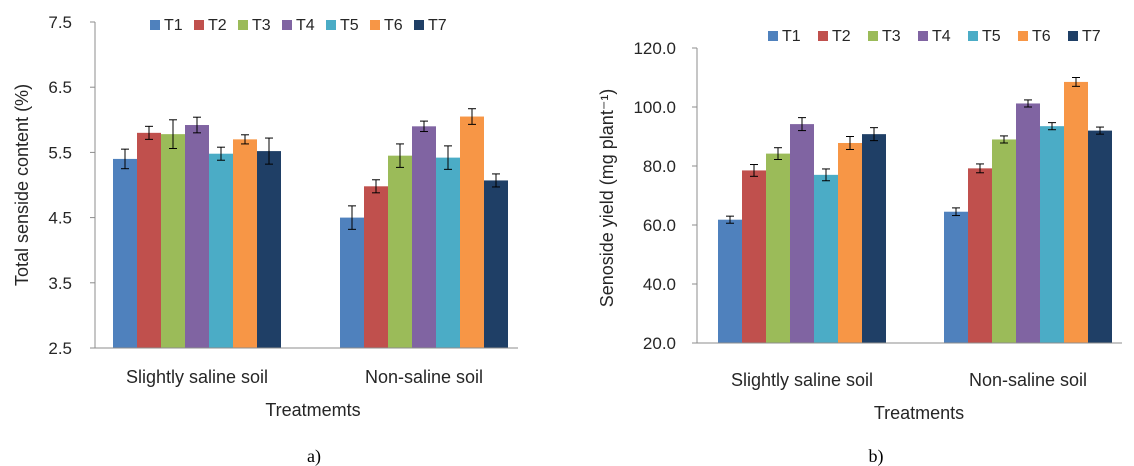  Describe the element at coordinates (654, 107) in the screenshot. I see `y-tick-label: 100.0` at that location.